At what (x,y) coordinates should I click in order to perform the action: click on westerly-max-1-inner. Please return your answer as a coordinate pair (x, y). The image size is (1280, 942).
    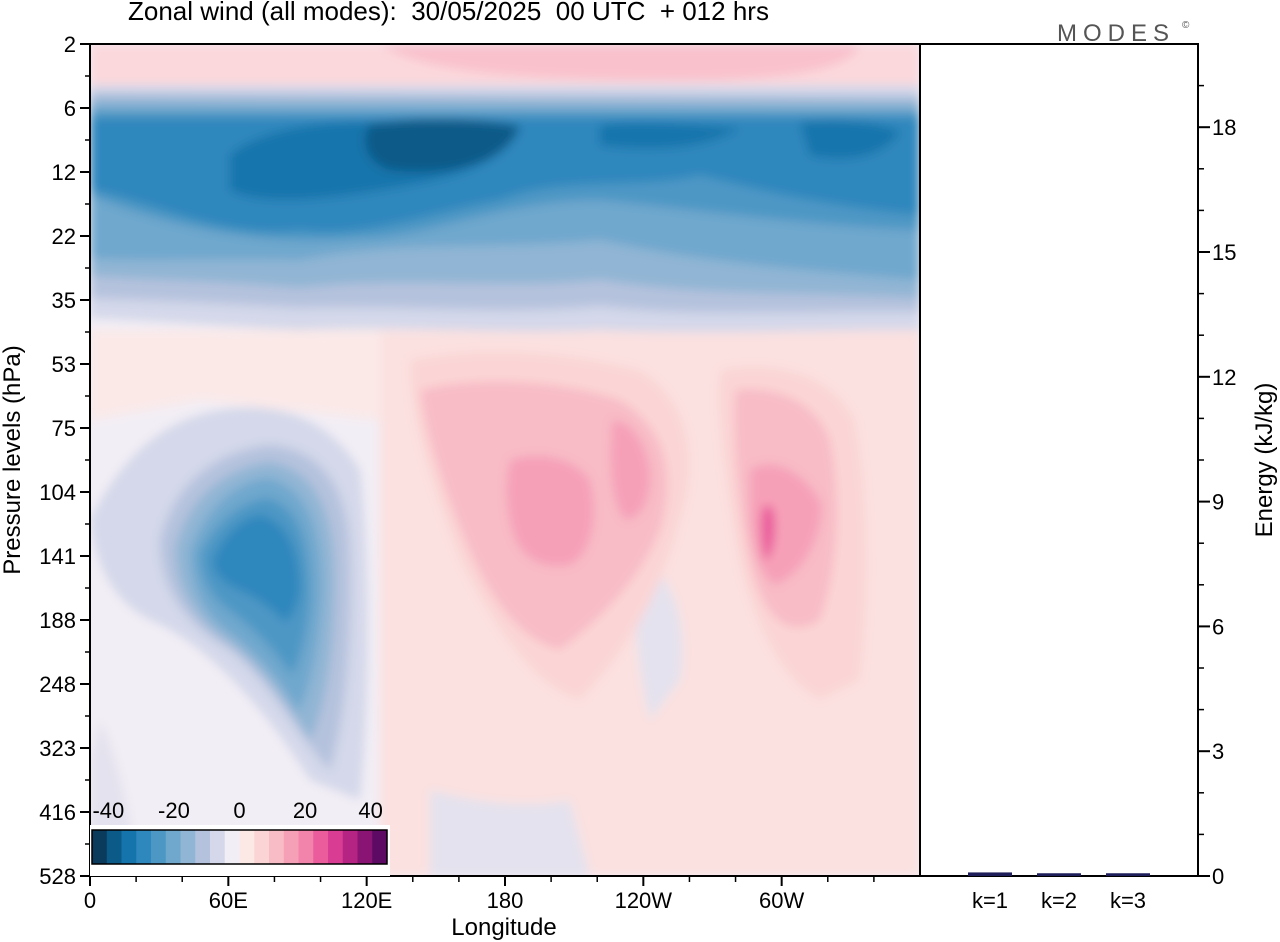
    Looking at the image, I should click on (550, 511).